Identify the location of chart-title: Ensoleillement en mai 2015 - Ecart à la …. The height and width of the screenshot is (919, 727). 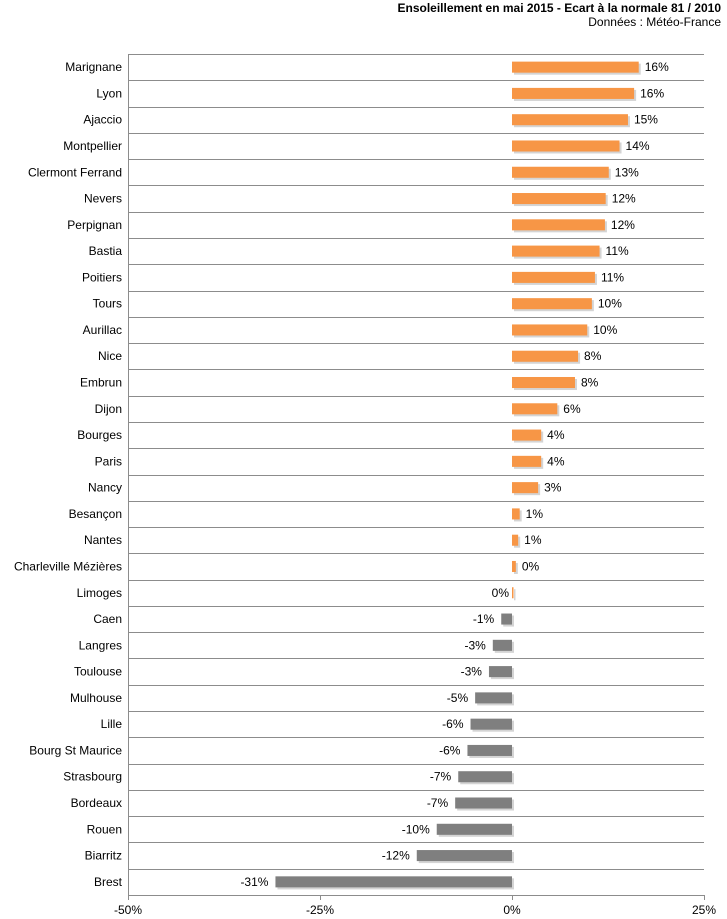
(559, 8).